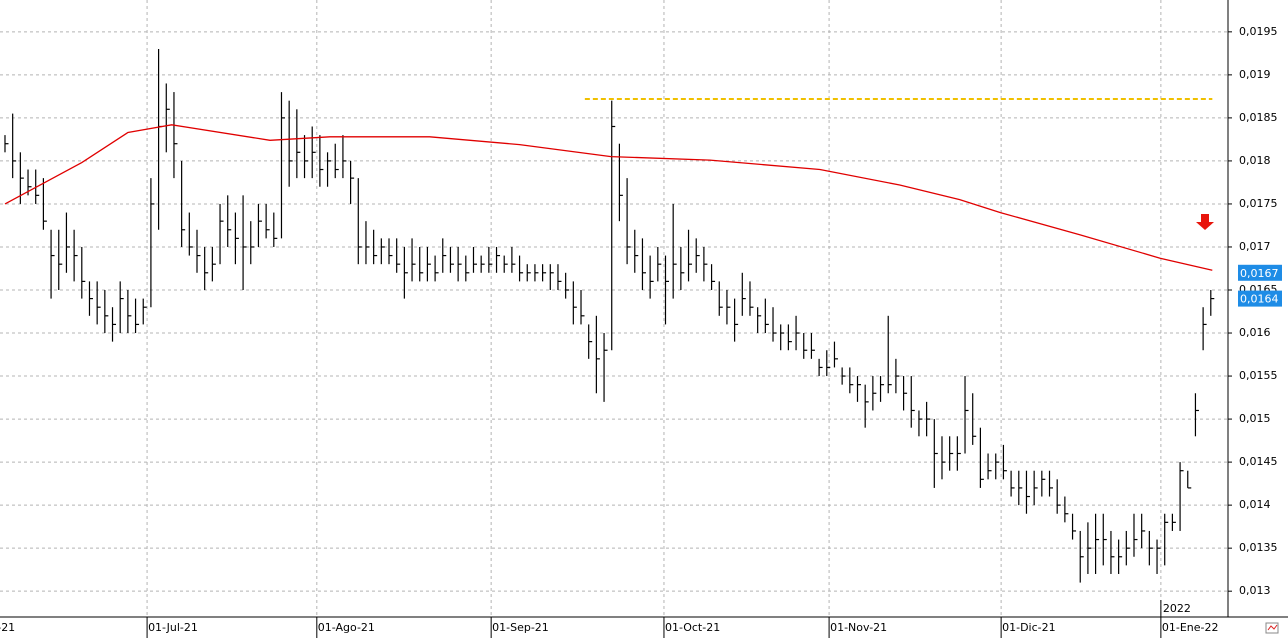 The height and width of the screenshot is (638, 1288). Describe the element at coordinates (1205, 222) in the screenshot. I see `down-arrow-icon` at that location.